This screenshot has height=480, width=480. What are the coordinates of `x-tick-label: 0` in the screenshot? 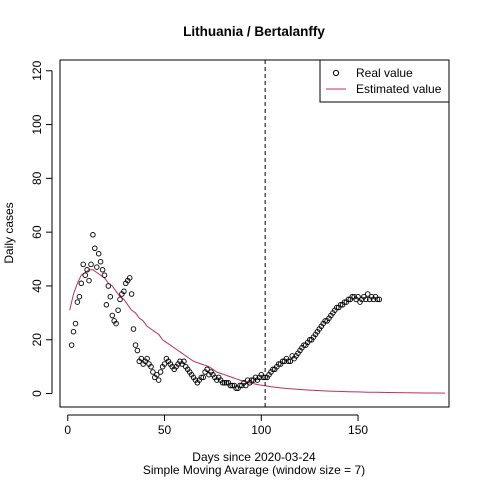 It's located at (67, 430).